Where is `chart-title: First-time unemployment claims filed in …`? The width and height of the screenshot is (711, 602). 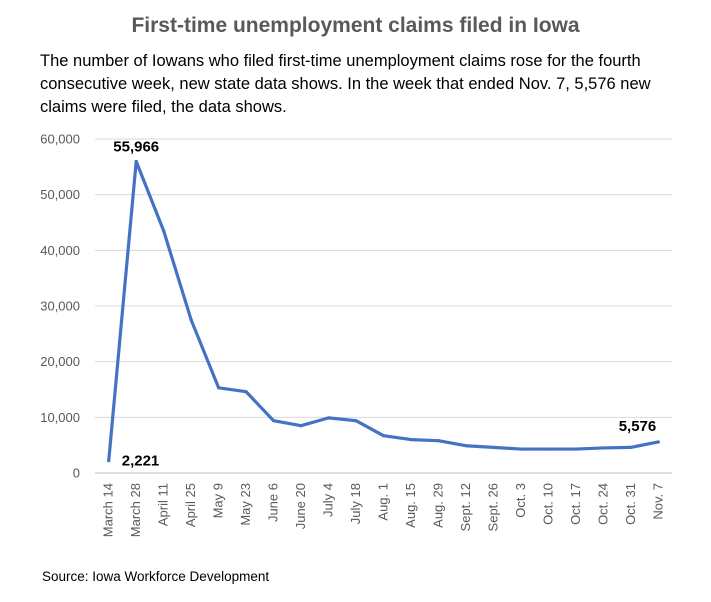
chart-title: First-time unemployment claims filed in … is located at coordinates (355, 25).